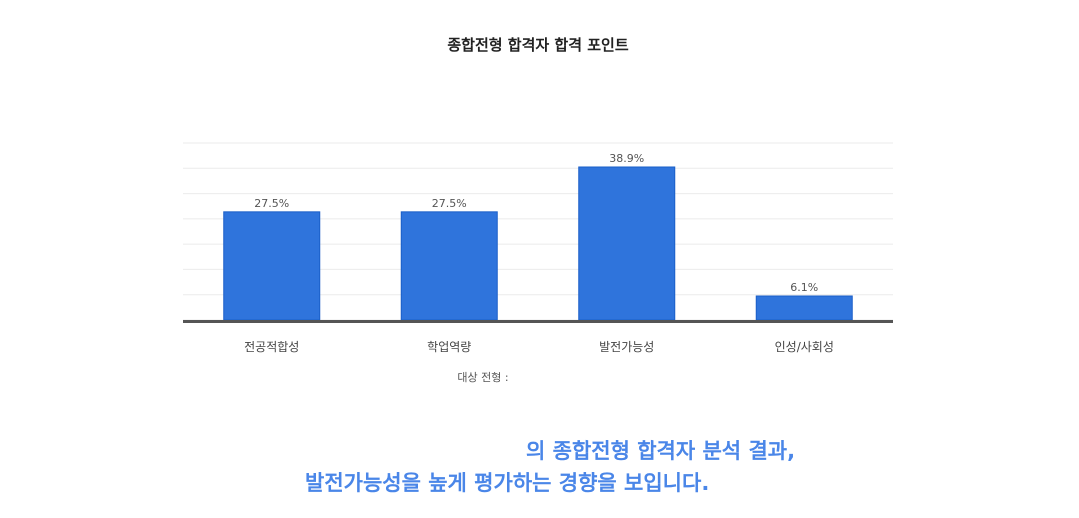 The width and height of the screenshot is (1079, 518). What do you see at coordinates (507, 483) in the screenshot?
I see `summary-line-2: 발전가능성을 높게 평가하는 경향을 보입니다.` at bounding box center [507, 483].